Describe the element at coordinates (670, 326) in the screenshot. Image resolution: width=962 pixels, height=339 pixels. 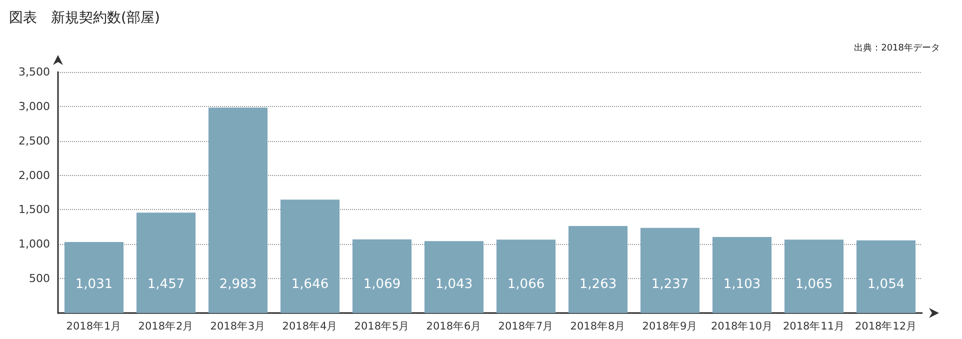
I see `x-tick-label: 2018年9月` at that location.